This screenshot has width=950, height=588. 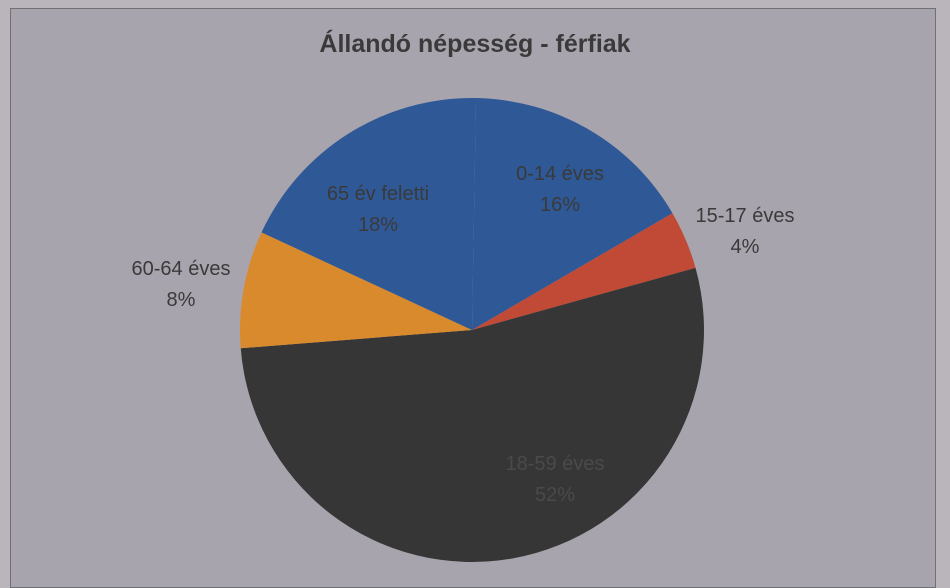 What do you see at coordinates (745, 231) in the screenshot?
I see `data-label: 15-17 éves 4%` at bounding box center [745, 231].